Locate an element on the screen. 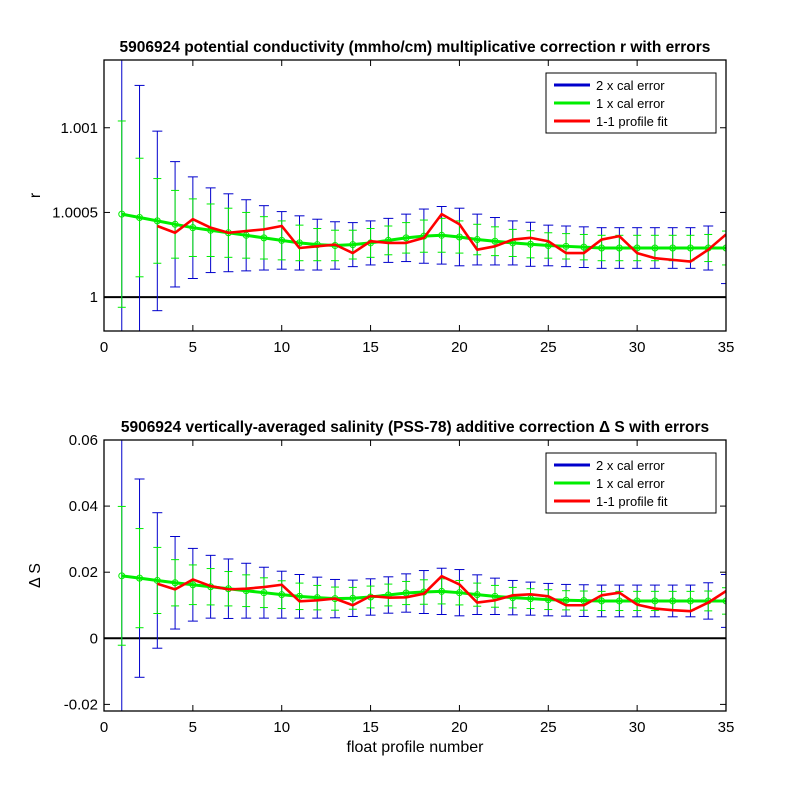  y-tick-label: 1.001 is located at coordinates (79, 128).